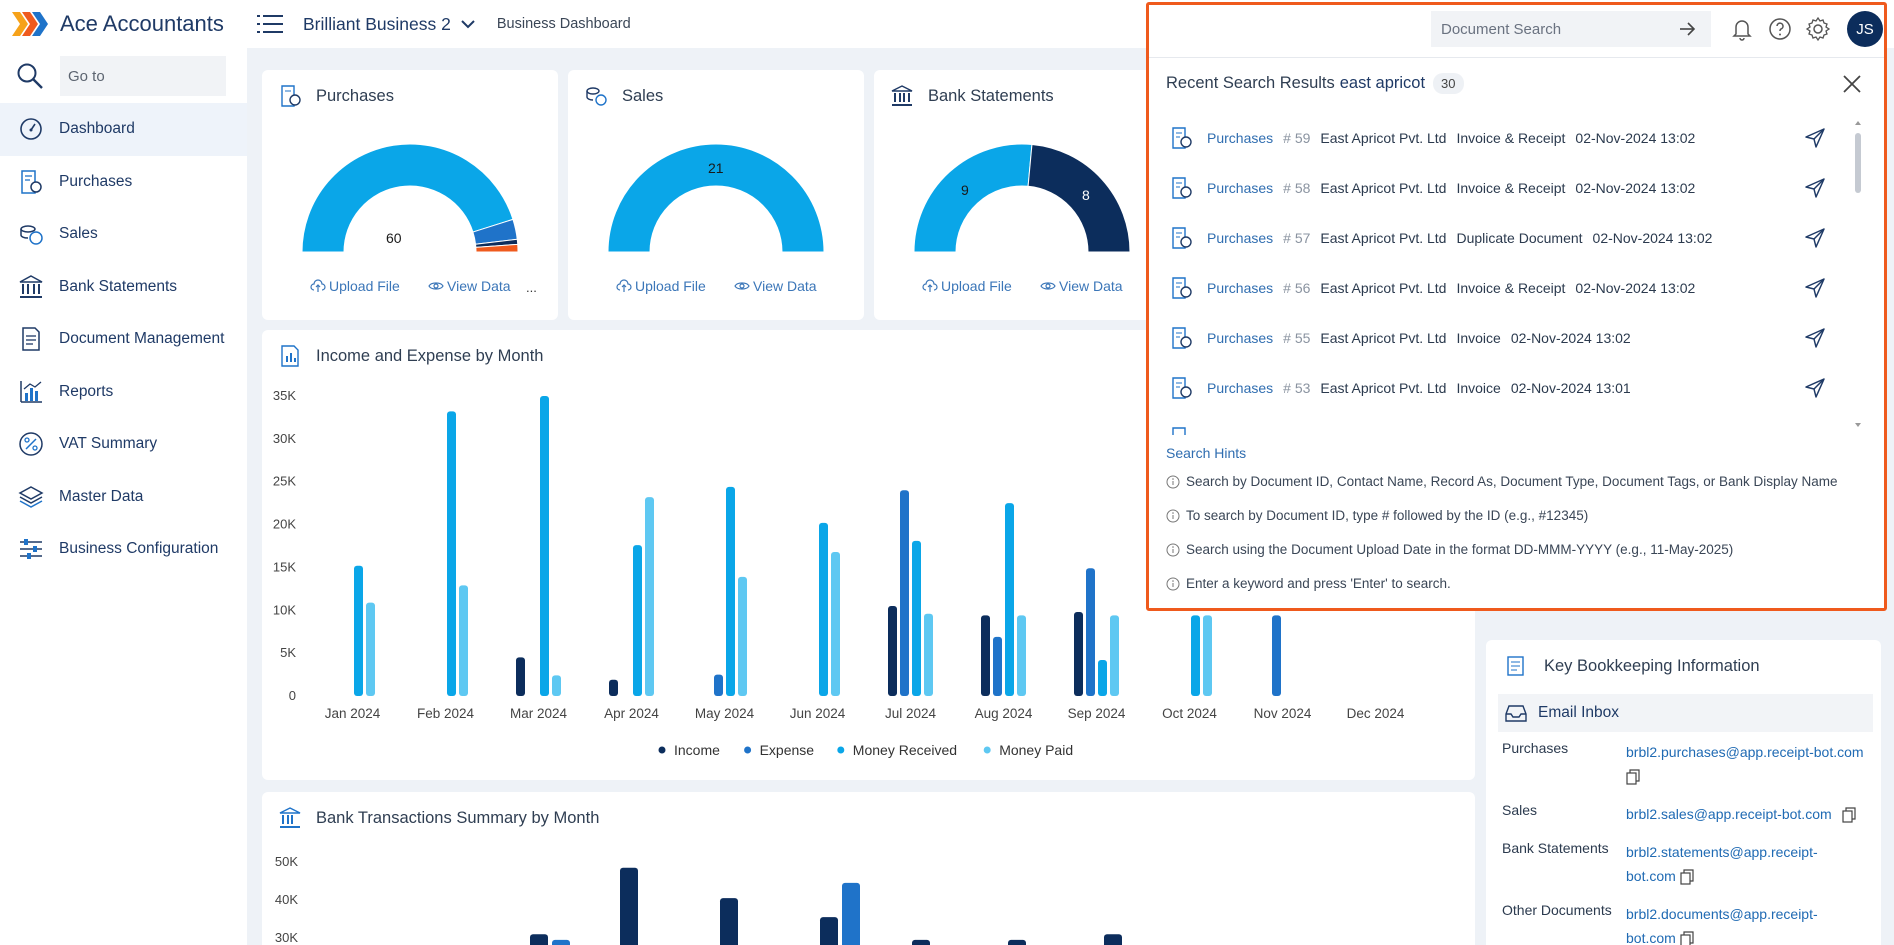 This screenshot has width=1894, height=945. Describe the element at coordinates (1858, 163) in the screenshot. I see `scrollbar-thumb` at that location.